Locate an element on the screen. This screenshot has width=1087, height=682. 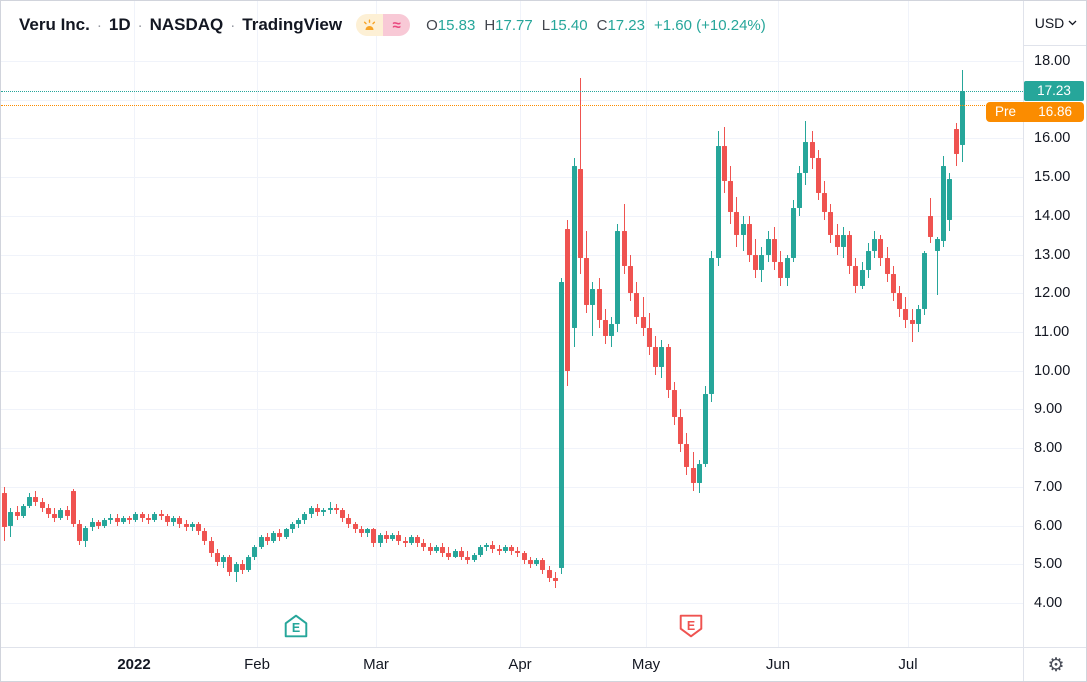
brand-label: TradingView is located at coordinates (292, 24).